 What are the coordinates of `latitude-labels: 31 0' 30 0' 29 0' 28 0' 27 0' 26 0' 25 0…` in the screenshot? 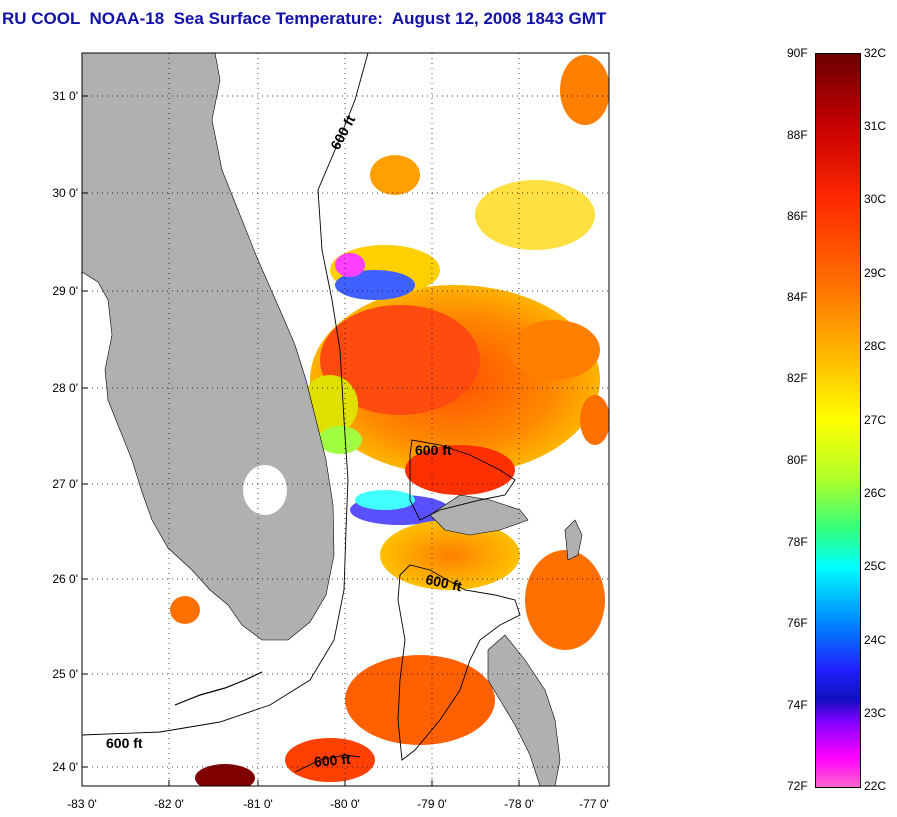 It's located at (65, 431).